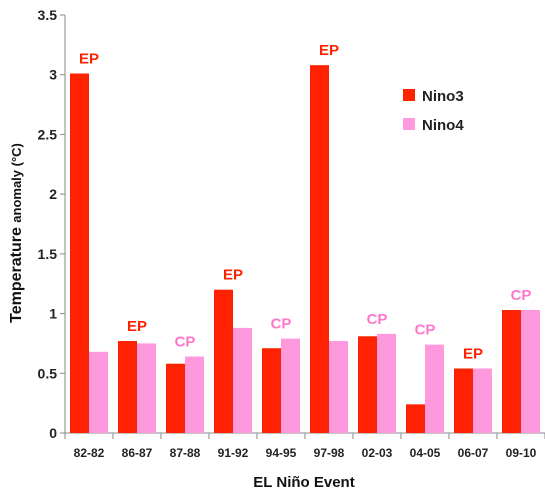 This screenshot has height=493, width=545. What do you see at coordinates (16, 183) in the screenshot?
I see `y-axis-title-small: anomaly (°C)` at bounding box center [16, 183].